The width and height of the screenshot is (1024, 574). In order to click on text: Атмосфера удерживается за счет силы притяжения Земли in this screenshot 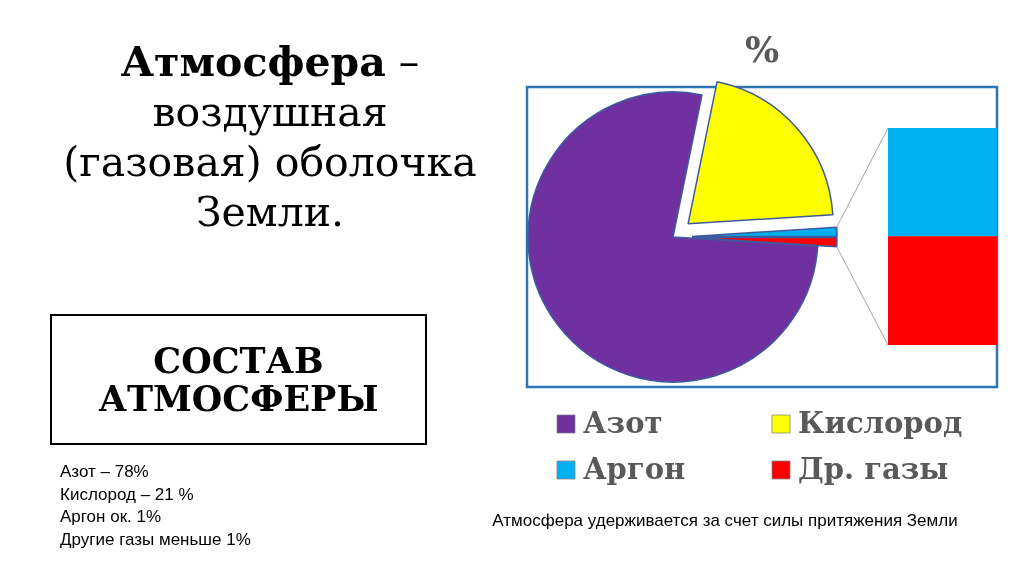, I will do `click(725, 520)`.